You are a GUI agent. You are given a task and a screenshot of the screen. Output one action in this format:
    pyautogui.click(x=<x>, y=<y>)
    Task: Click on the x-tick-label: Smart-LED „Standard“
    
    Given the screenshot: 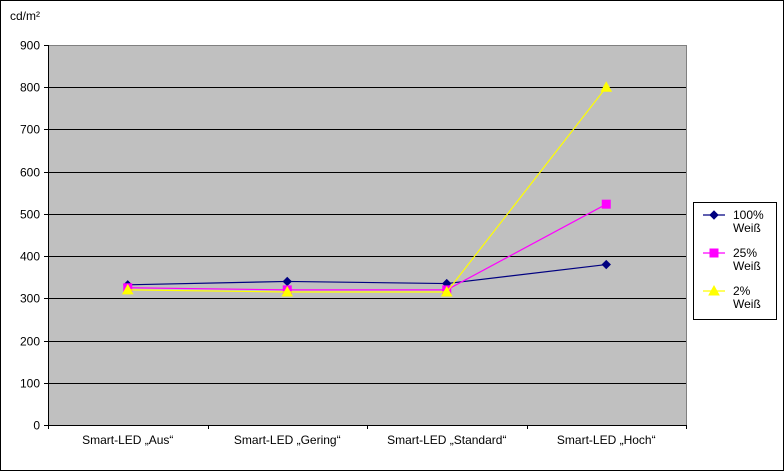 What is the action you would take?
    pyautogui.click(x=446, y=440)
    